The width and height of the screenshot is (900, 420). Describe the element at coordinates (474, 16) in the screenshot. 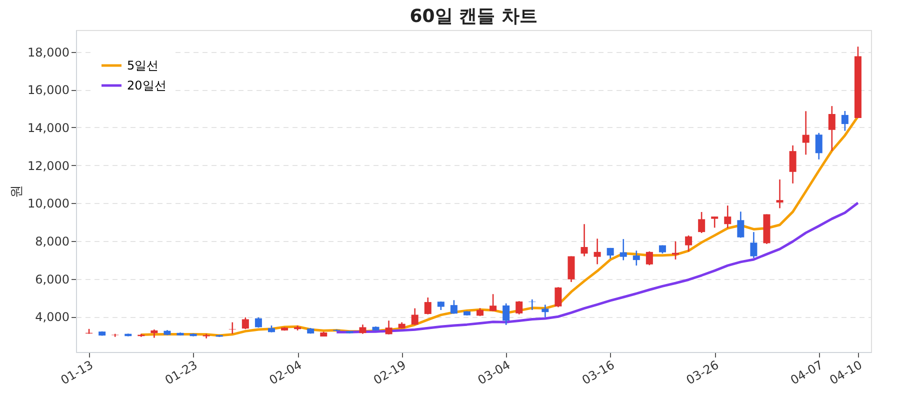

I see `chart-title: 60일 캔들 차트` at that location.